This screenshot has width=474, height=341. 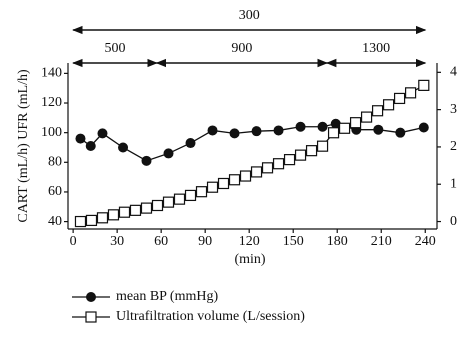 What do you see at coordinates (161, 241) in the screenshot?
I see `x-tick-label: 60` at bounding box center [161, 241].